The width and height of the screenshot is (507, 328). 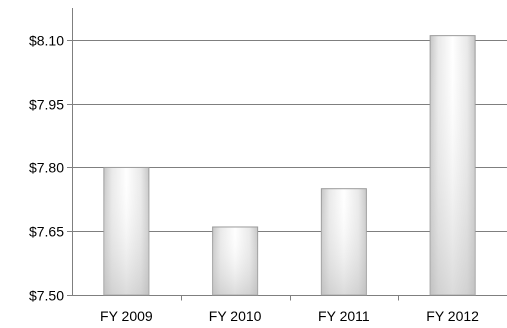 I want to click on y-tick-label: $7.50, so click(x=46, y=296).